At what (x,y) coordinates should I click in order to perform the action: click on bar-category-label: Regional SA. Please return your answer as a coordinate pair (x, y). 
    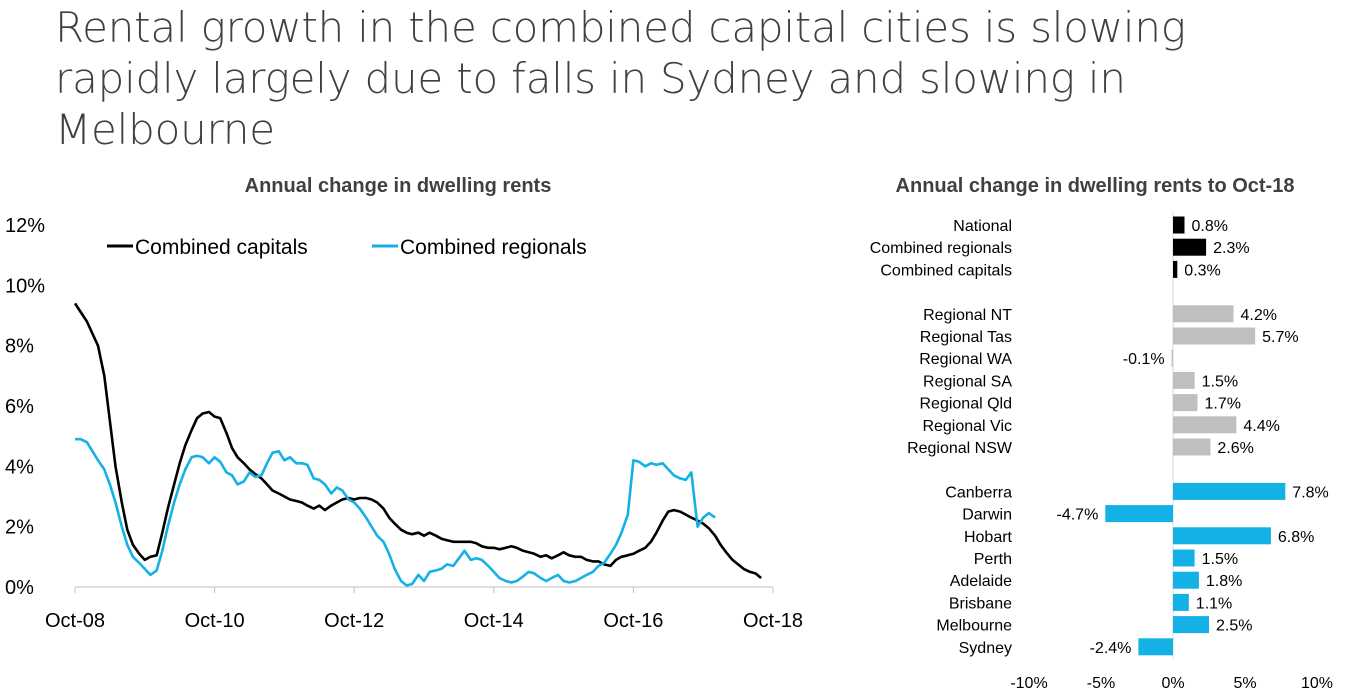
    Looking at the image, I should click on (967, 381).